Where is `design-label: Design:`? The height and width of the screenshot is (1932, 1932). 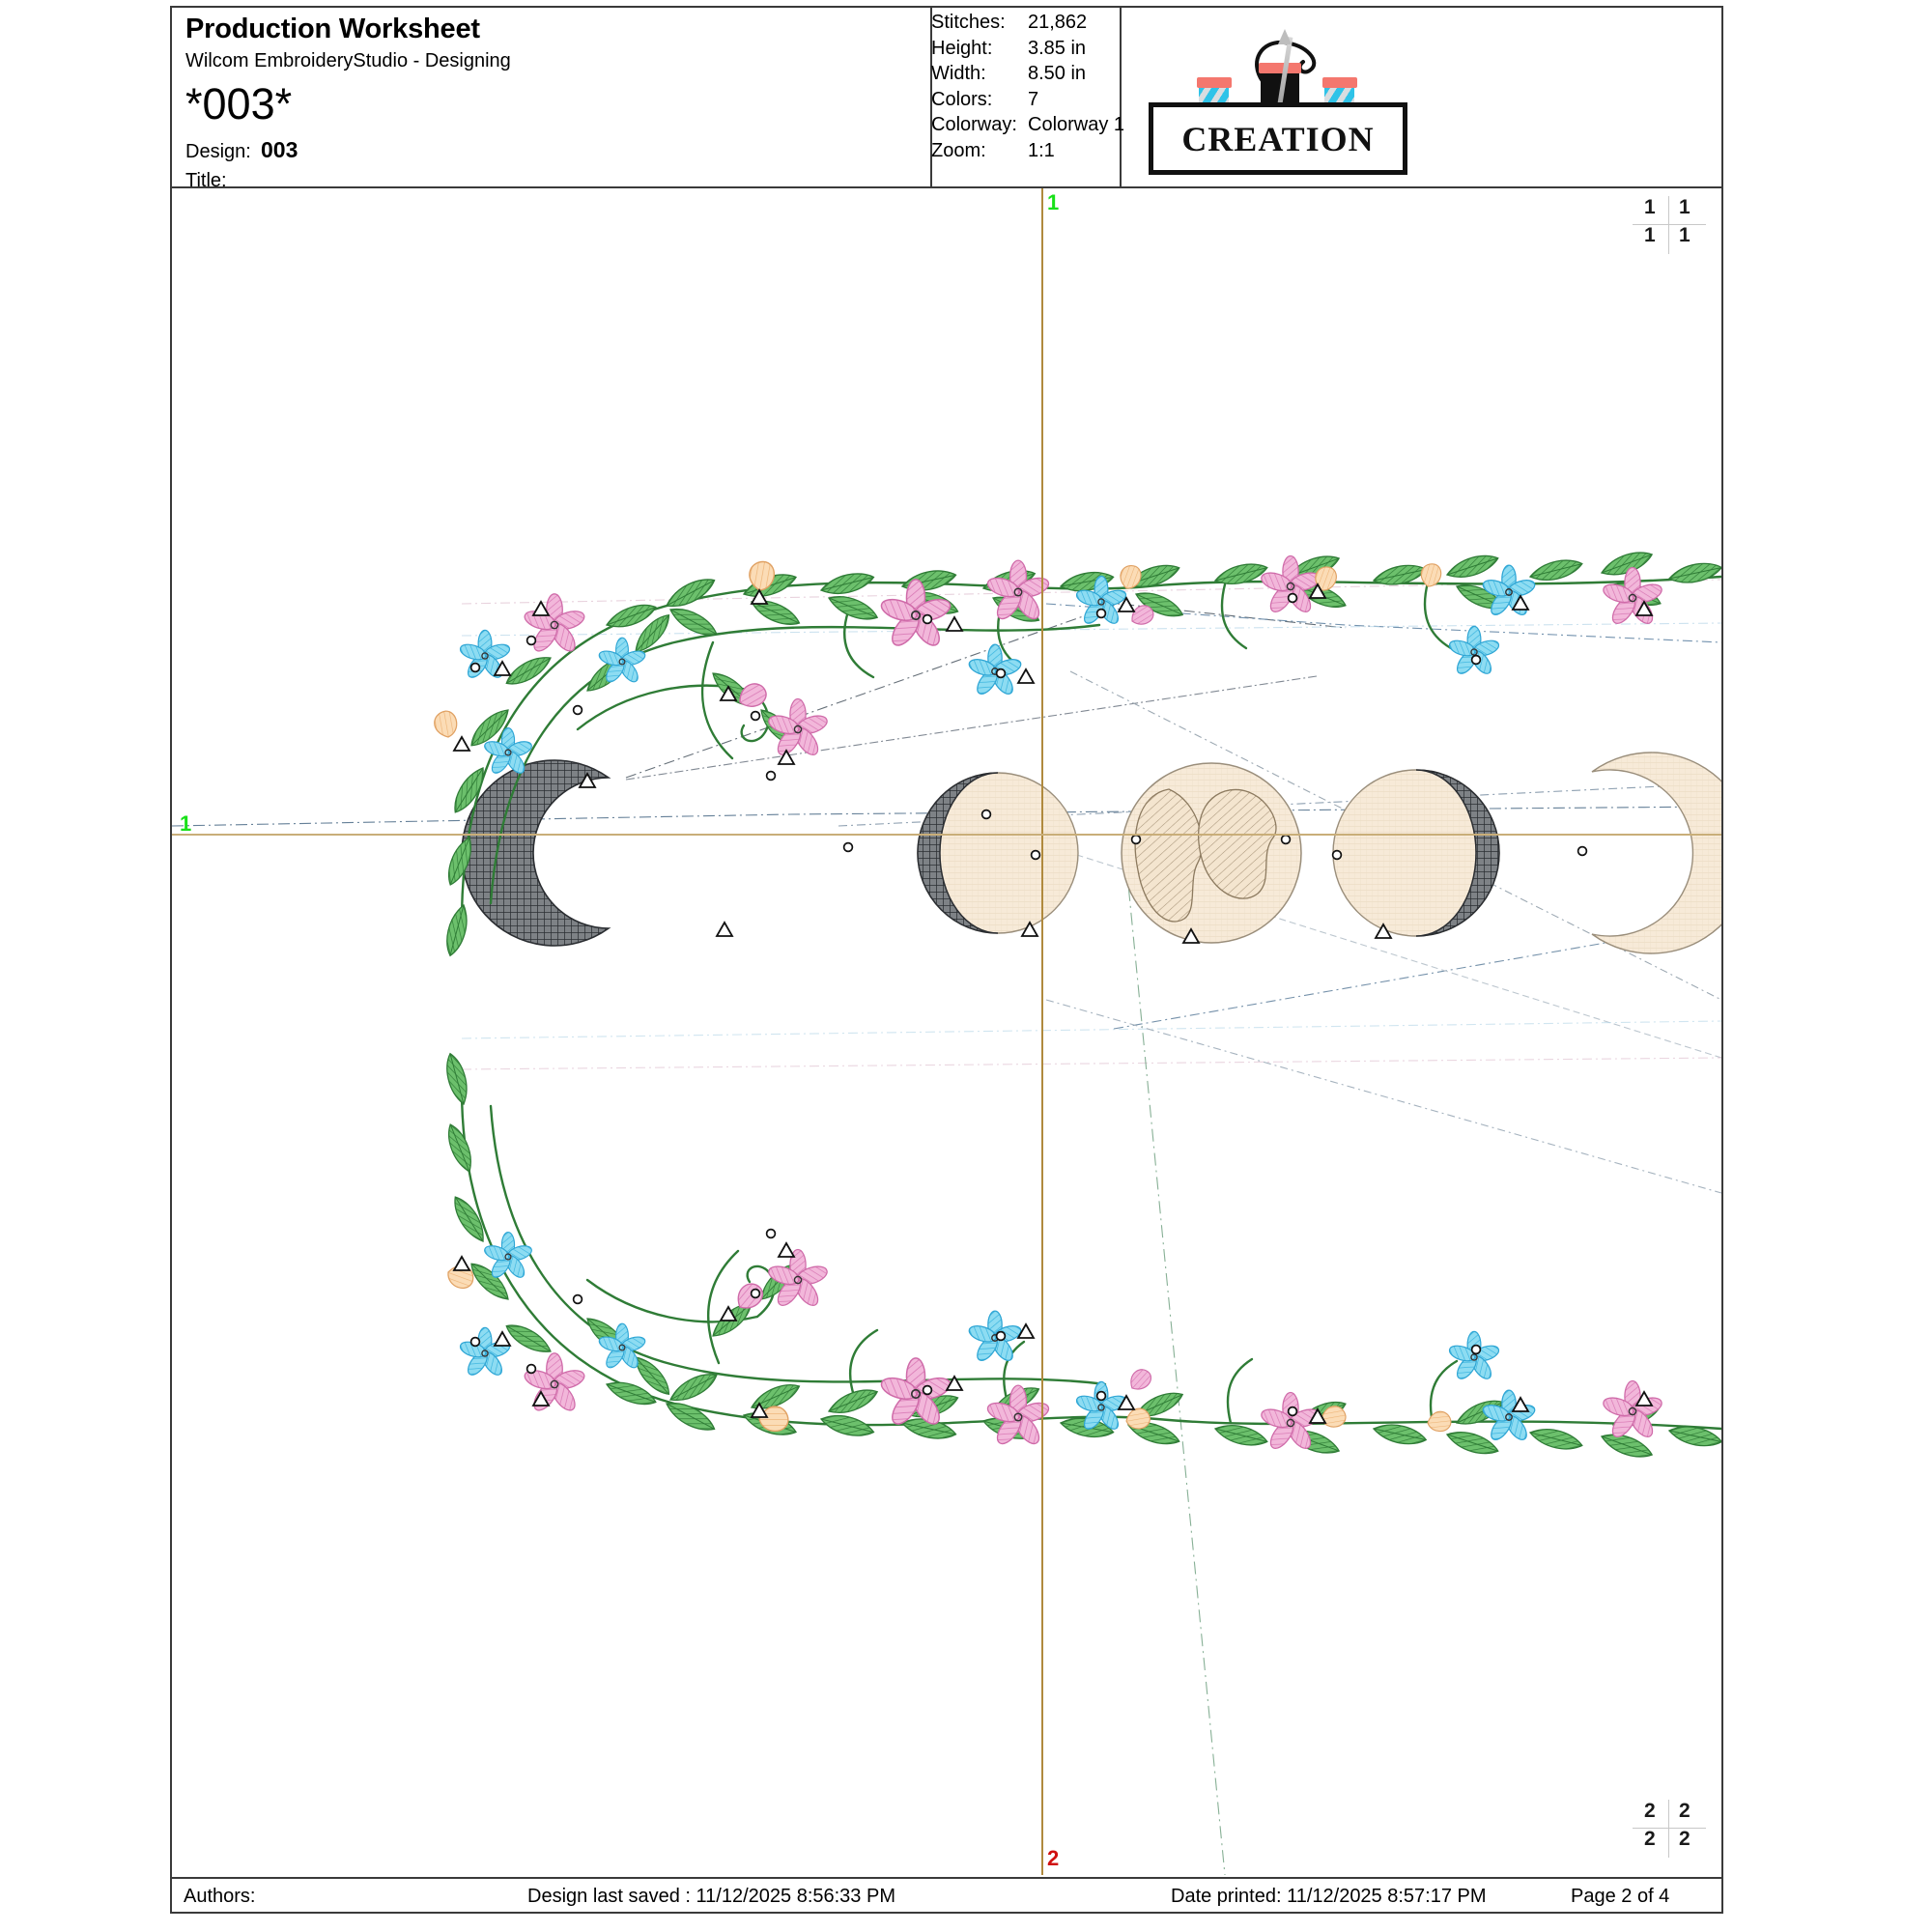 design-label: Design: is located at coordinates (218, 151).